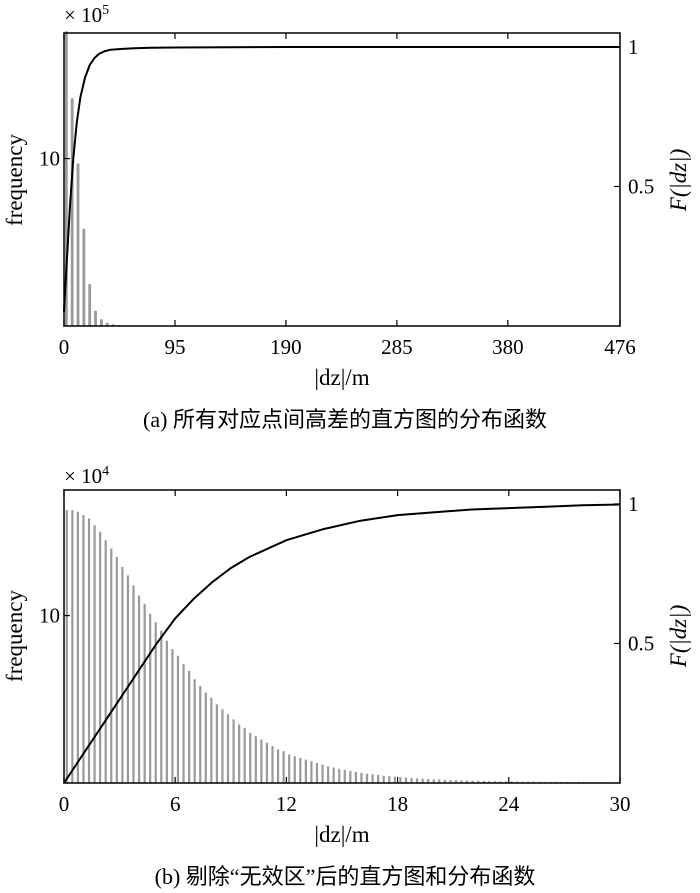  What do you see at coordinates (174, 347) in the screenshot?
I see `x-tick-label-a-1: 95` at bounding box center [174, 347].